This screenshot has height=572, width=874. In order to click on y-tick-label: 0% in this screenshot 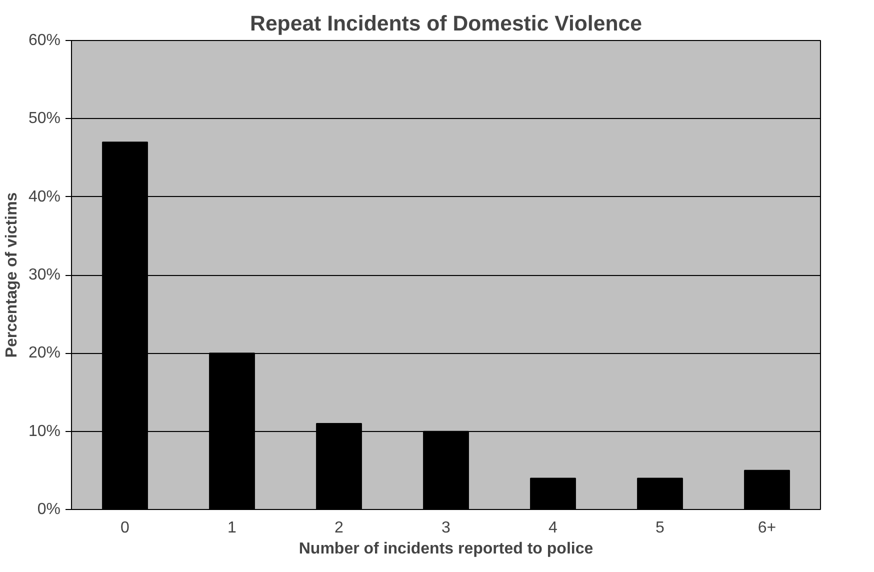, I will do `click(48, 509)`.